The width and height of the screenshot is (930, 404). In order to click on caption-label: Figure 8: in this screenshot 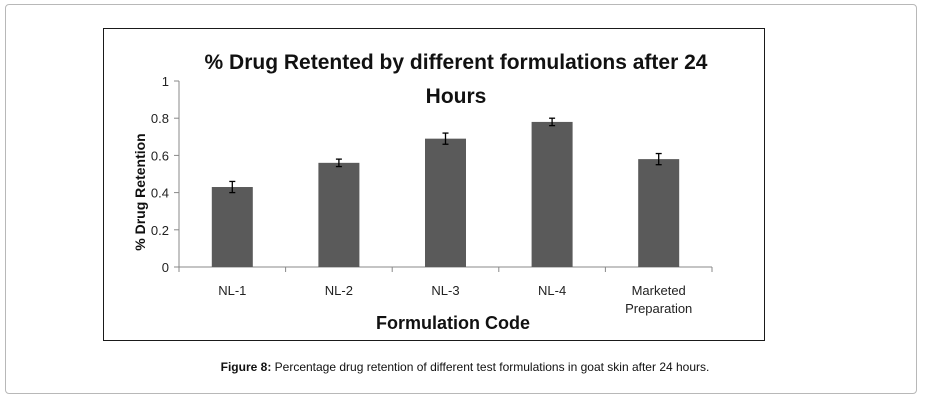, I will do `click(246, 367)`.